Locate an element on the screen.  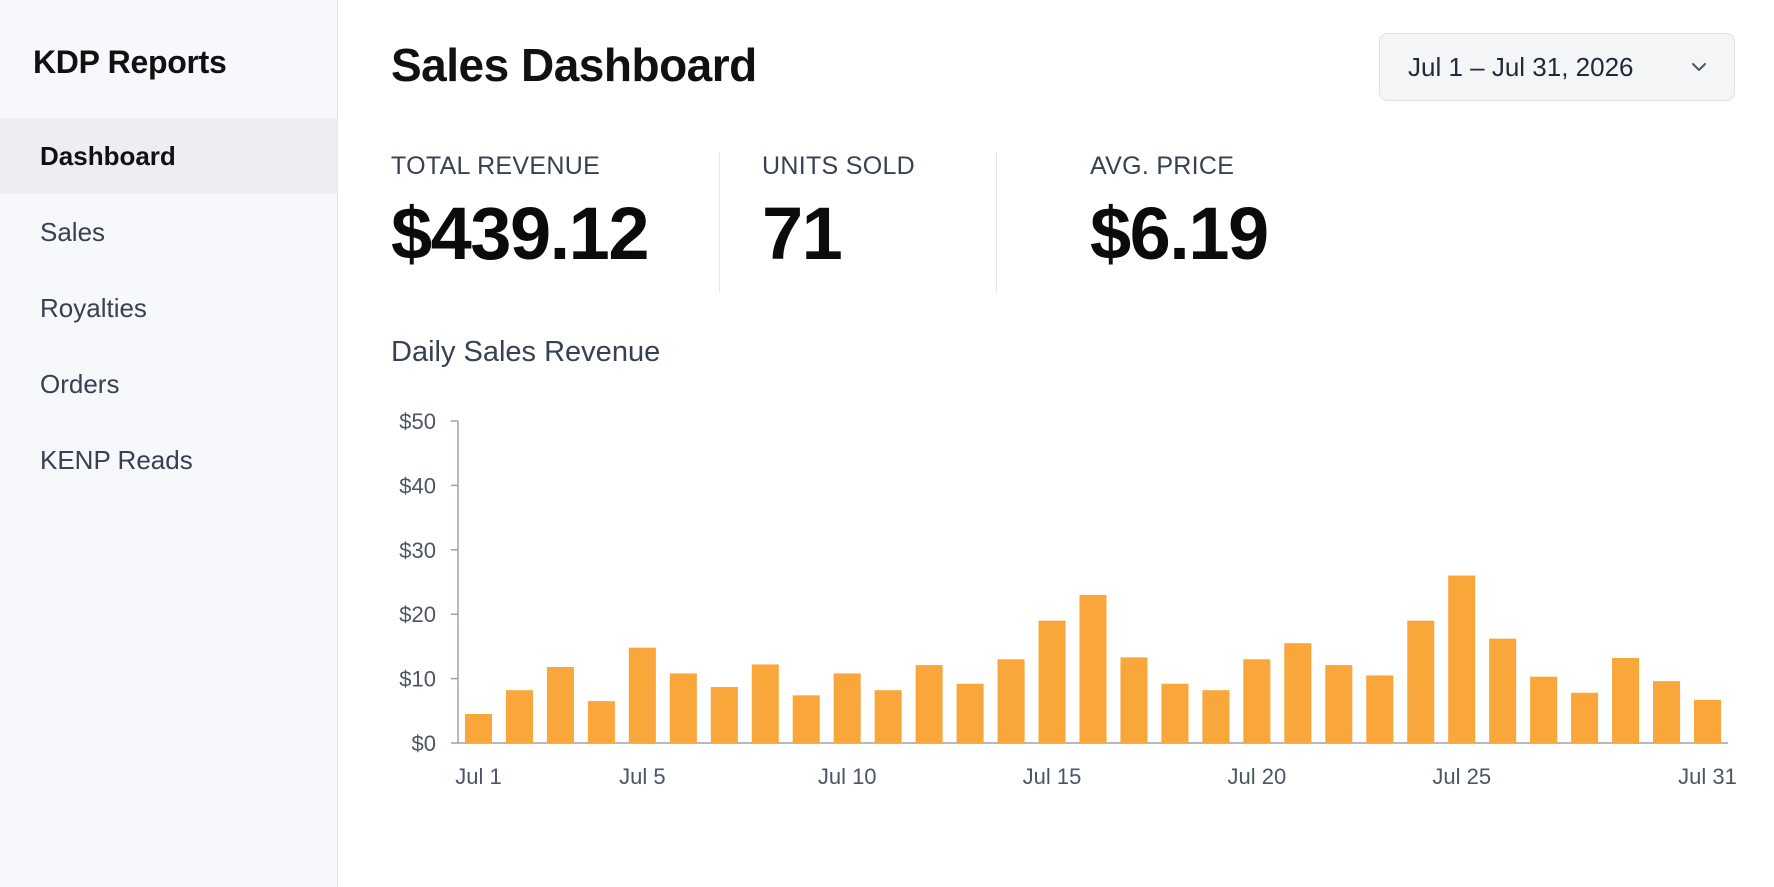
x-tick-label: Jul 31 is located at coordinates (1707, 776).